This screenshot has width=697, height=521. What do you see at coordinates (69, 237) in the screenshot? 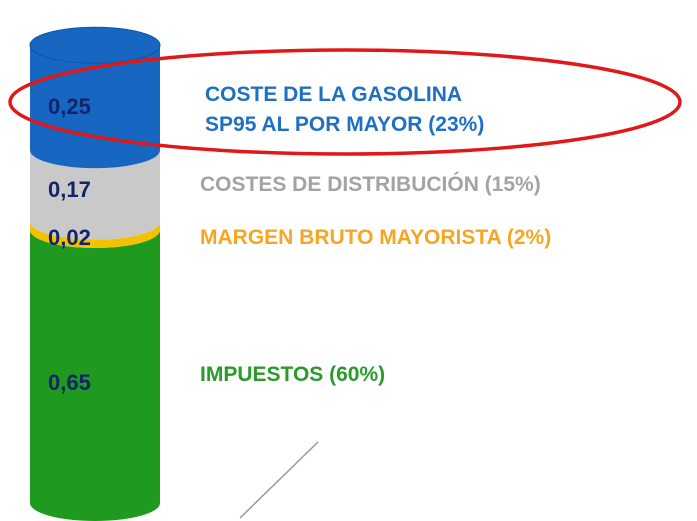
I see `value-label: 0,02` at bounding box center [69, 237].